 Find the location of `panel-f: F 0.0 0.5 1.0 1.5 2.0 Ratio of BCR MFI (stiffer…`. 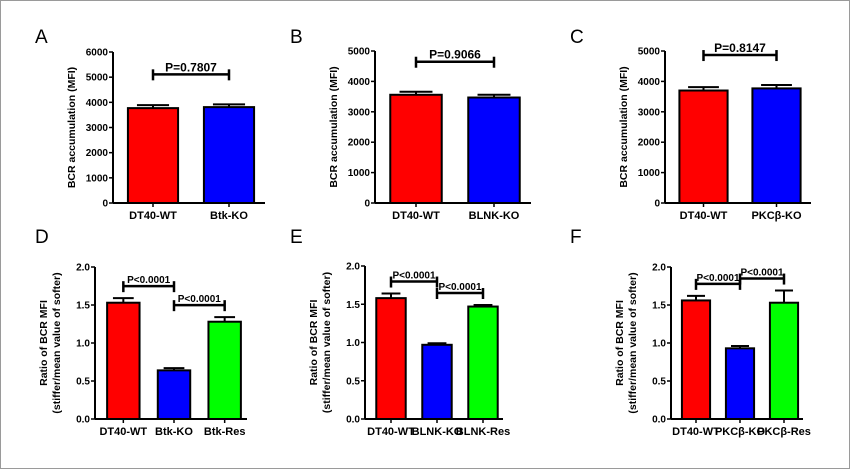

panel-f: F 0.0 0.5 1.0 1.5 2.0 Ratio of BCR MFI (stiffer… is located at coordinates (690, 332).